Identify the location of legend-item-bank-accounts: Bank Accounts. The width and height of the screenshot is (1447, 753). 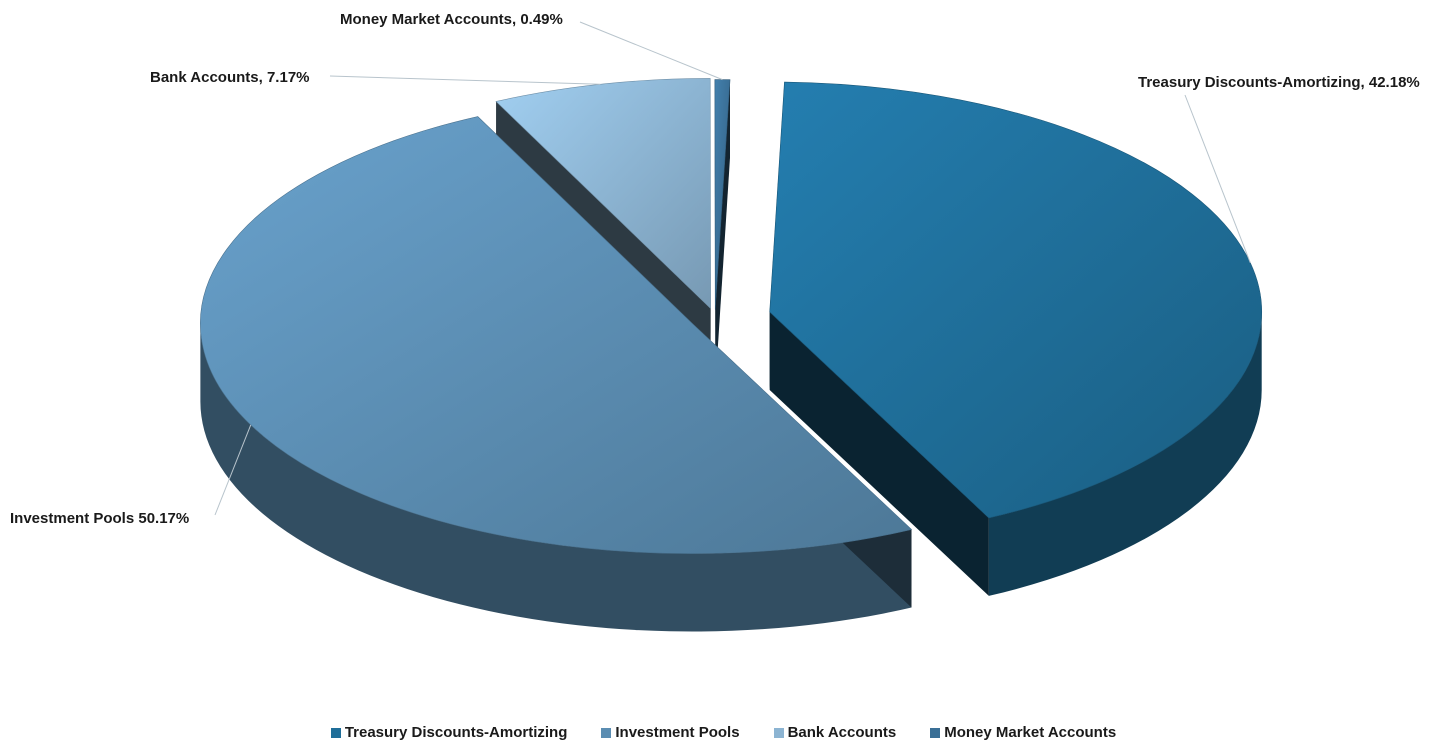
(835, 732).